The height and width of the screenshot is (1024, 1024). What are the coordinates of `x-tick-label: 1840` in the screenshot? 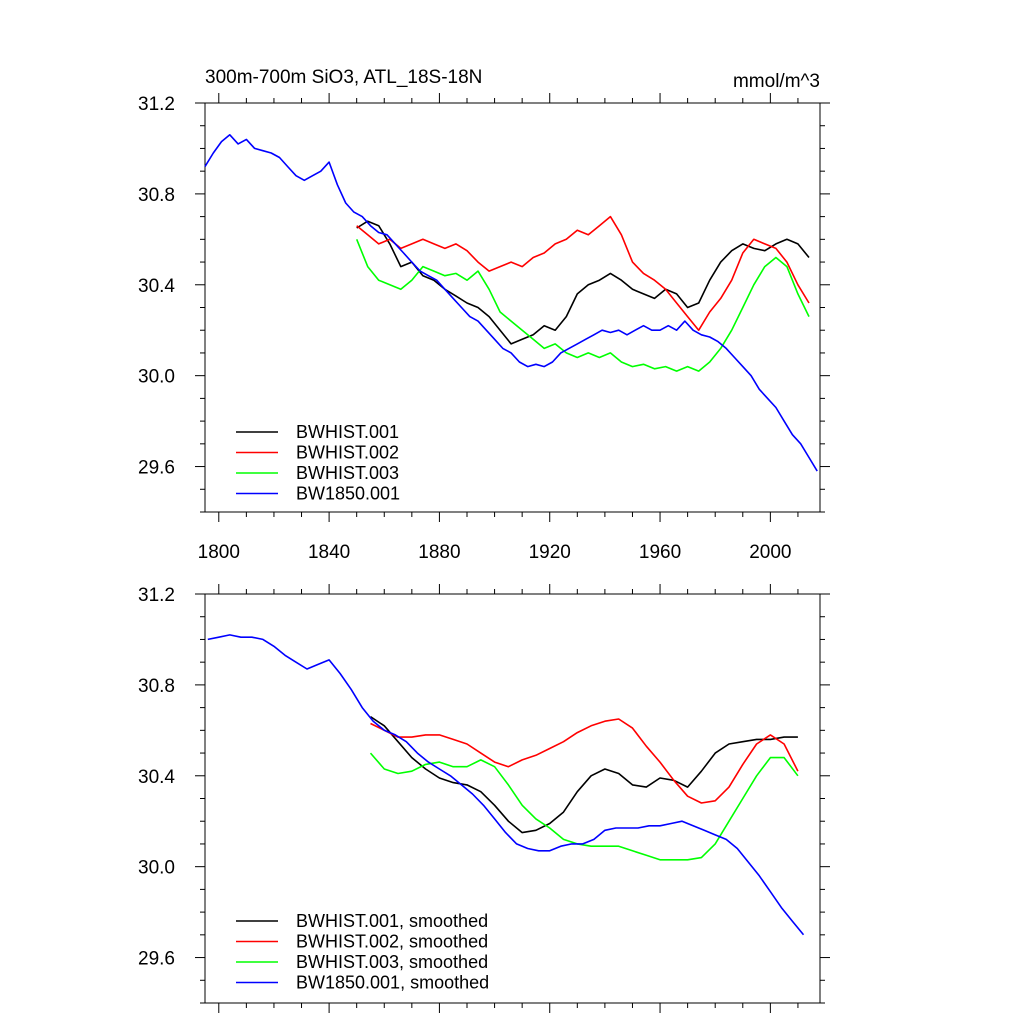 It's located at (329, 552).